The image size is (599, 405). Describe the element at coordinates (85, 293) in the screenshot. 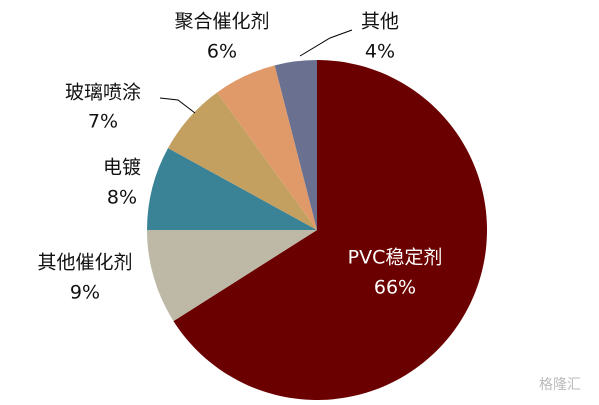

I see `value-label: 9%` at that location.